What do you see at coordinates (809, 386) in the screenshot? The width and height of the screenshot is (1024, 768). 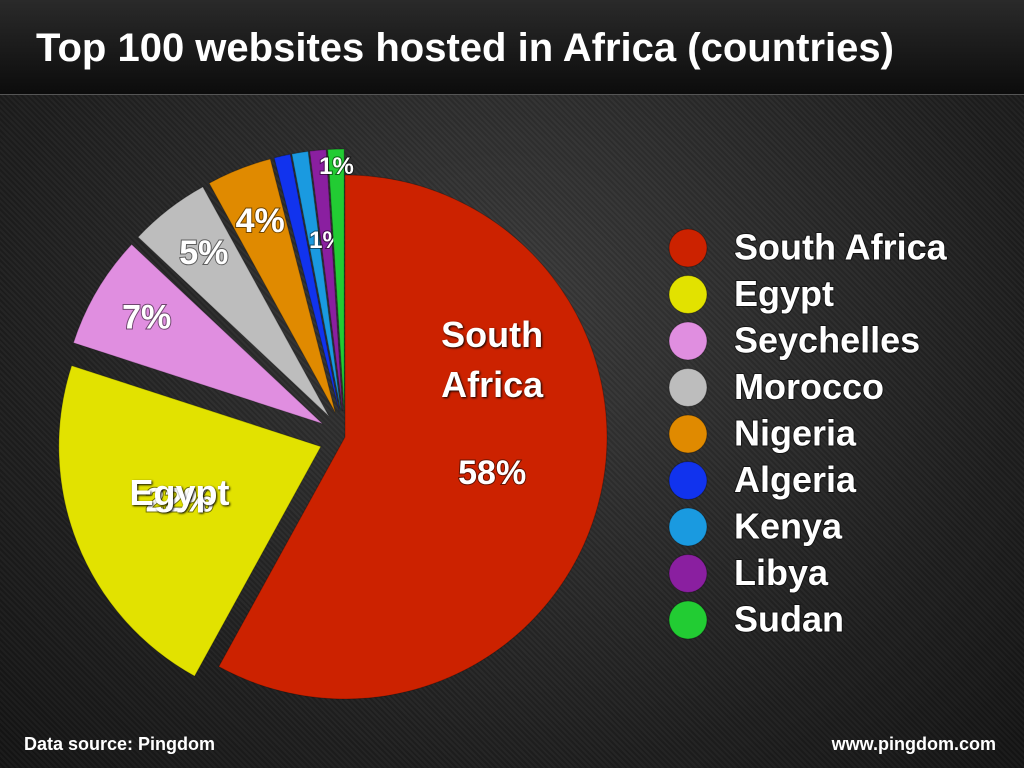 I see `legend-label: Morocco` at bounding box center [809, 386].